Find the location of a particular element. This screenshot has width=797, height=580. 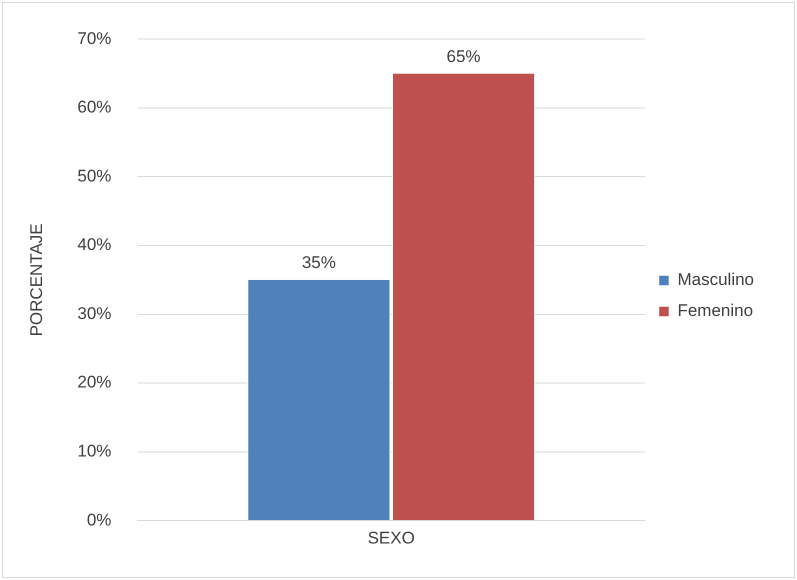

y-axis-title: PORCENTAJE is located at coordinates (36, 279).